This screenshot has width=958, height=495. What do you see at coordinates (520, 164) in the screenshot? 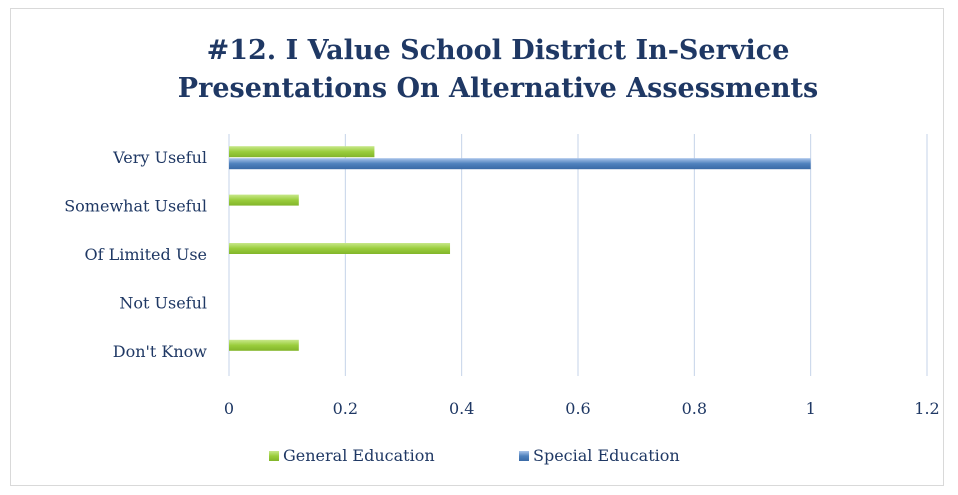
I see `bar-special-education` at bounding box center [520, 164].